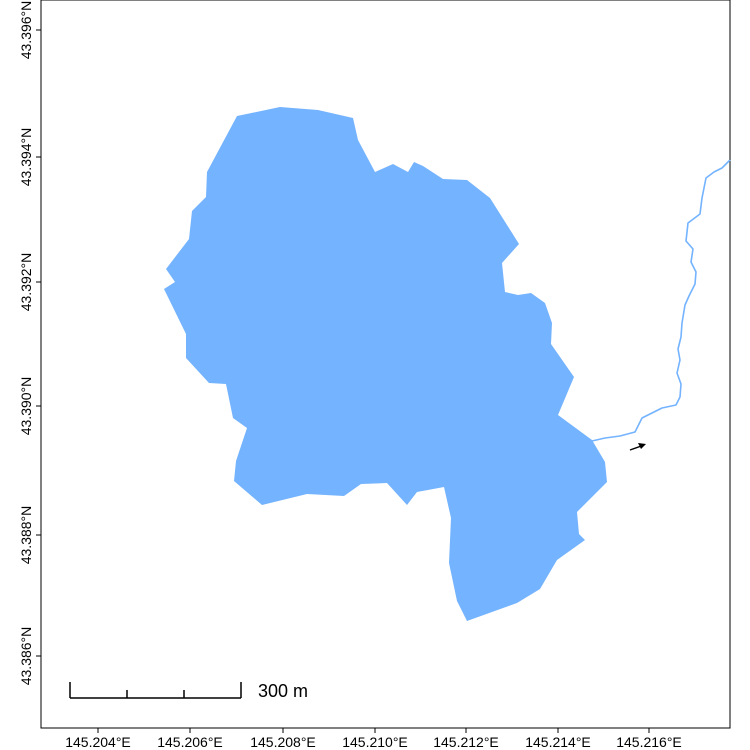  I want to click on scale-bar-label: 300 m, so click(283, 691).